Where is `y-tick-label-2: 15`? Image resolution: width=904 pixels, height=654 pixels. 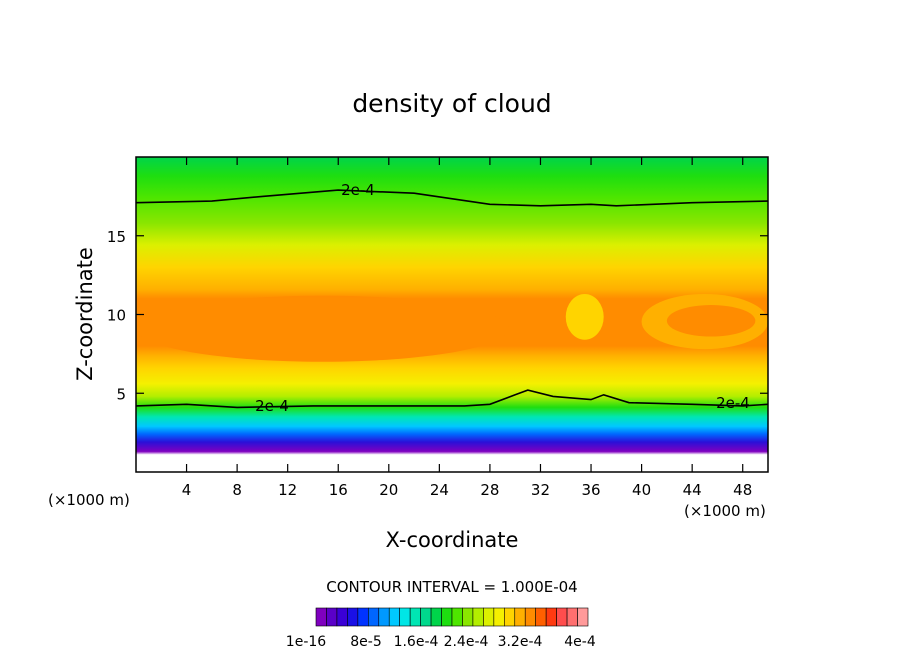
y-tick-label-2: 15 is located at coordinates (116, 237).